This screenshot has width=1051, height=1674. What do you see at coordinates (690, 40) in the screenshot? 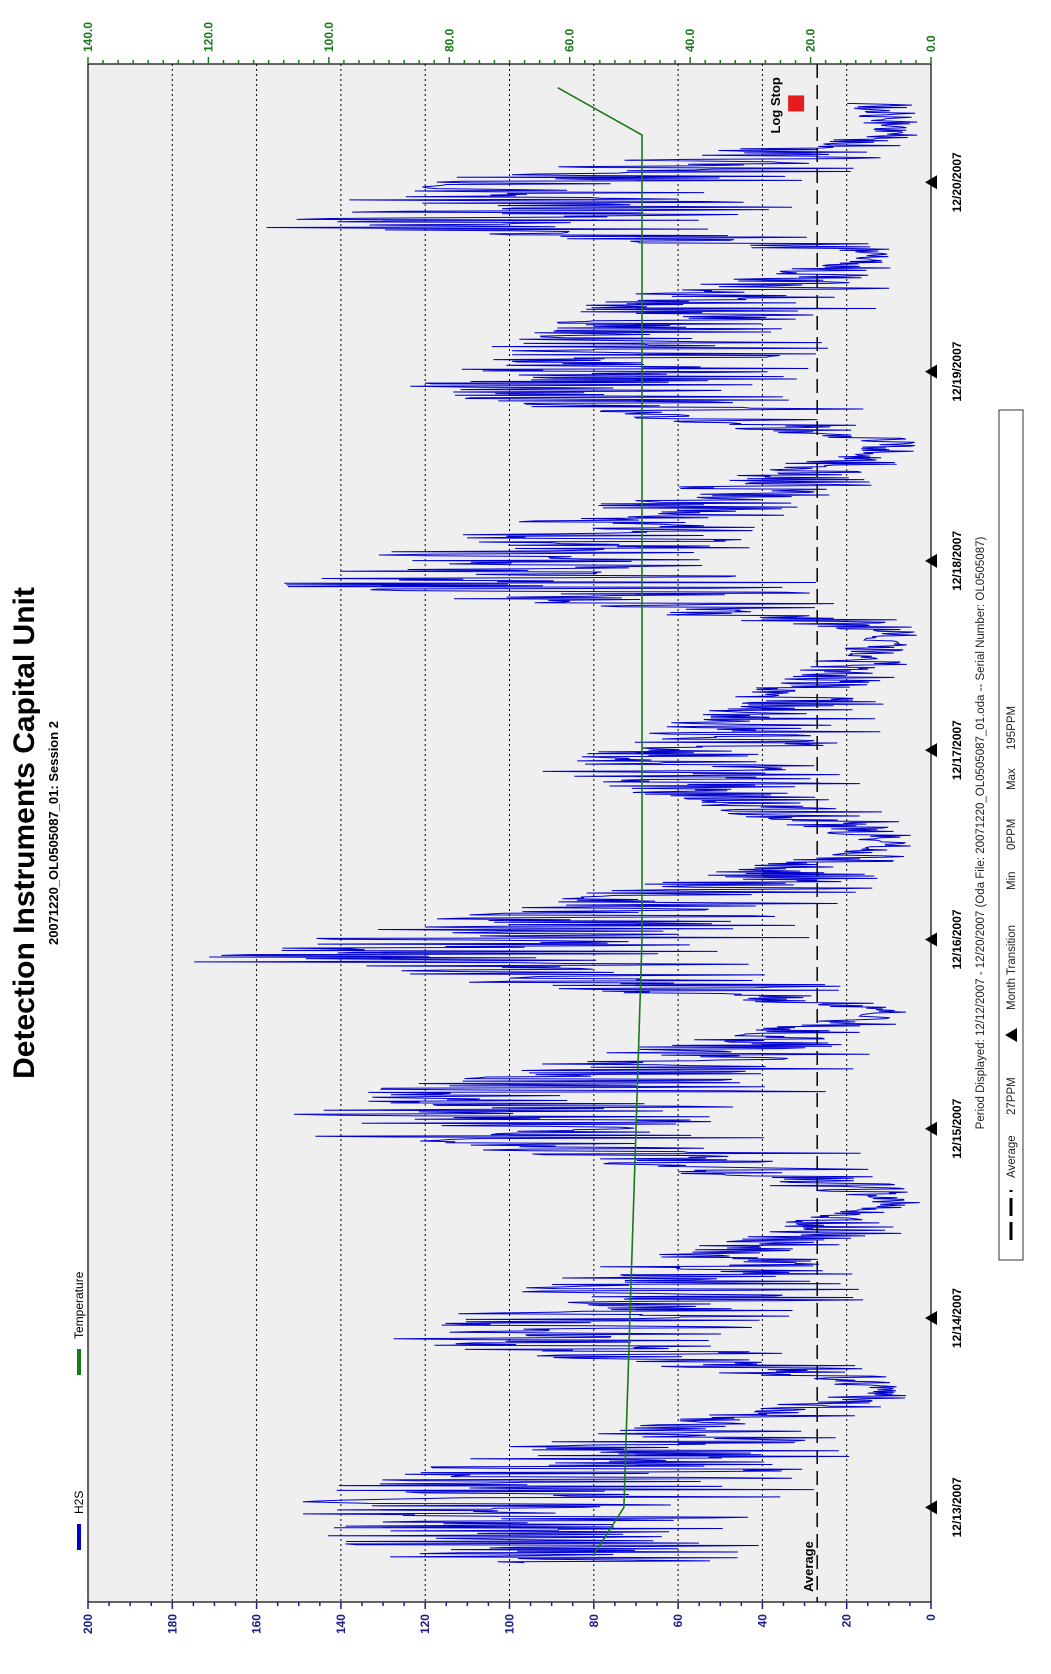
I see `right-axis-tick-label: 40.0` at bounding box center [690, 40].